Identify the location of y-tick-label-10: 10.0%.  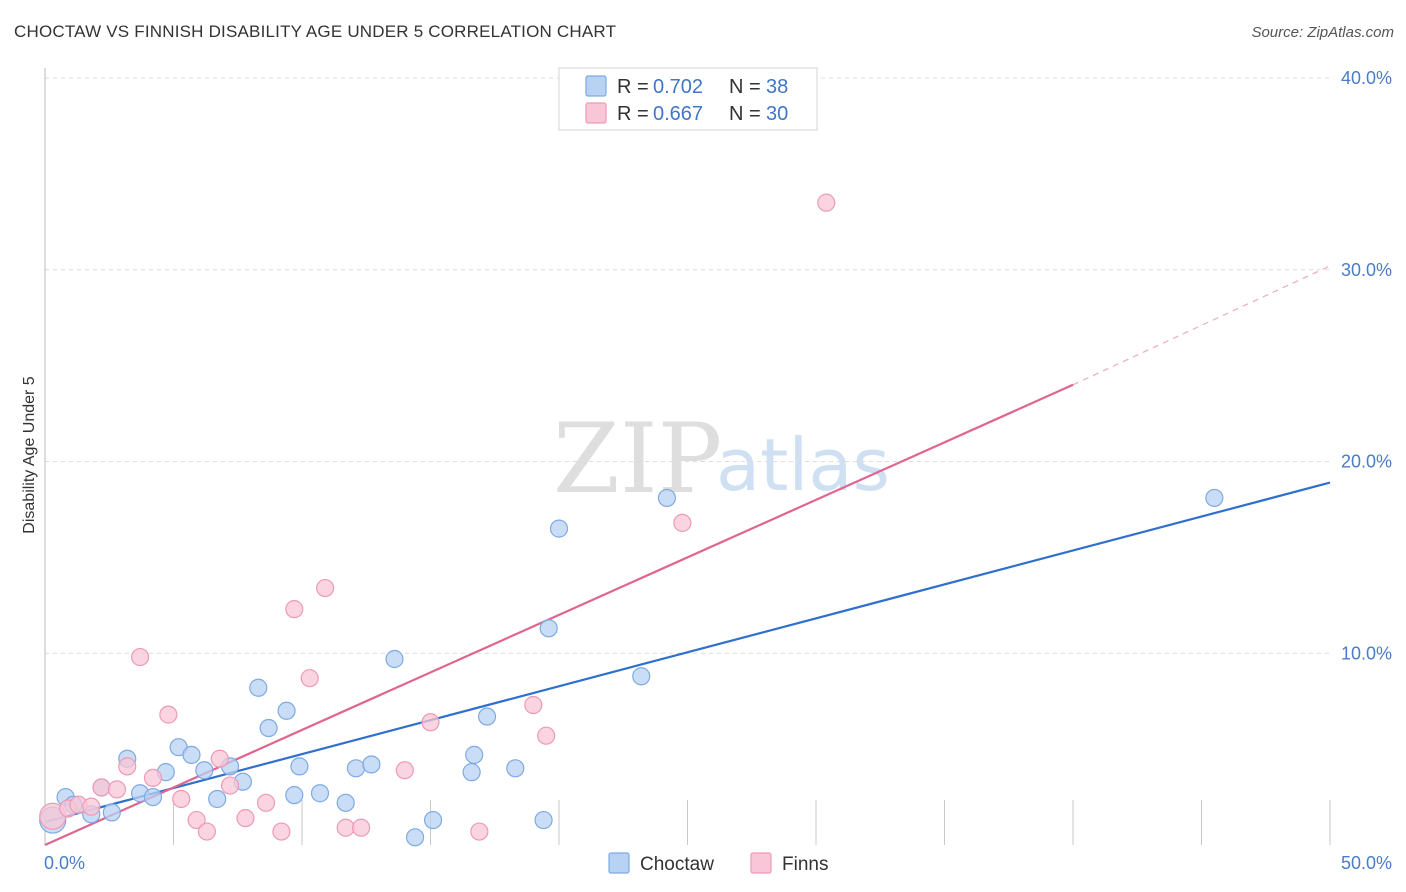
(1366, 653).